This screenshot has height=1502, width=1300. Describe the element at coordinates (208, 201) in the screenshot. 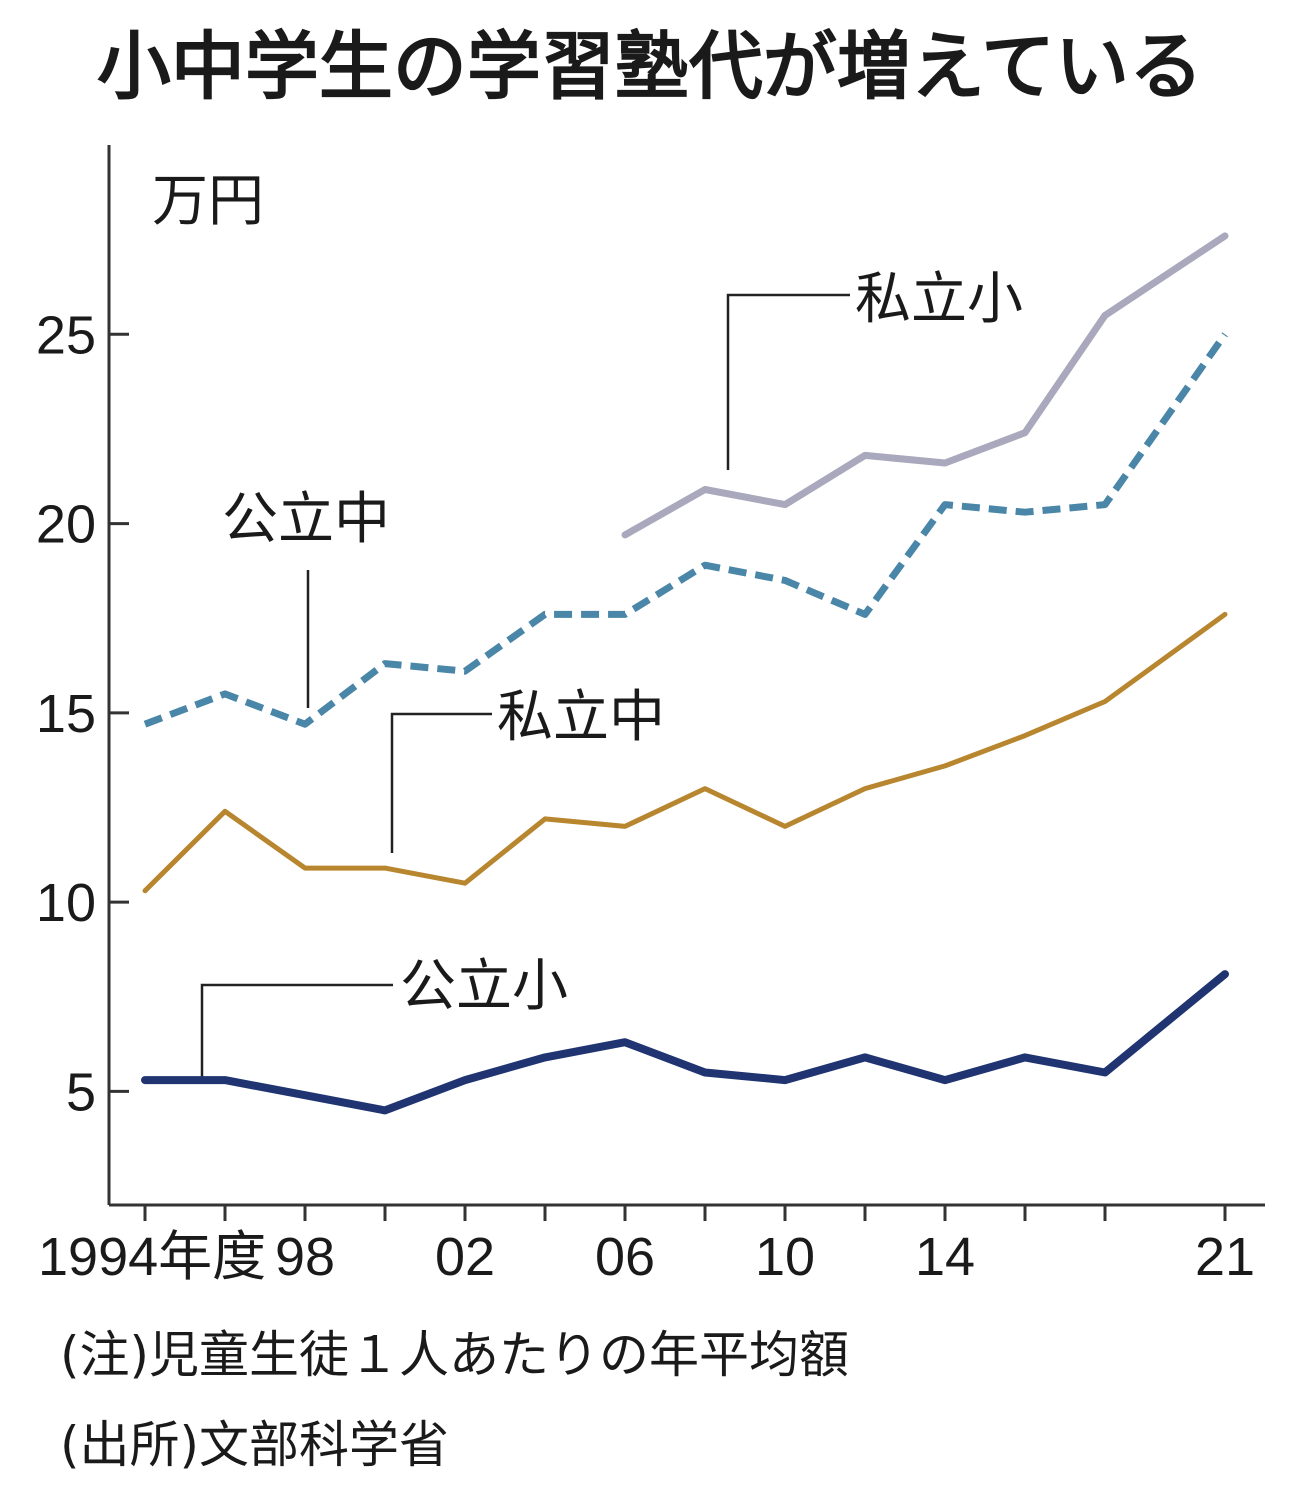

I see `y-axis-unit-label: 万円` at that location.